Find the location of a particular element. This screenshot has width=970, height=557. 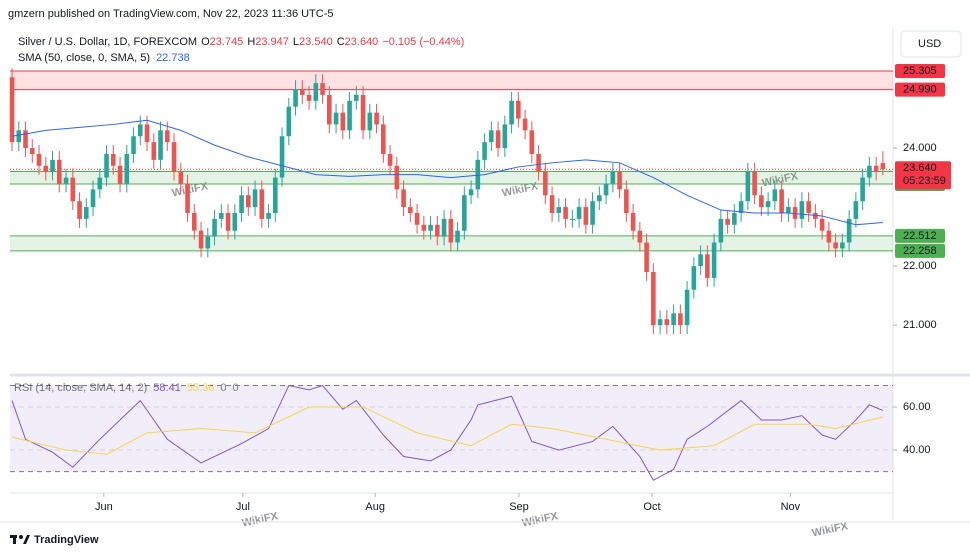

price-label: 22.258 is located at coordinates (920, 251).